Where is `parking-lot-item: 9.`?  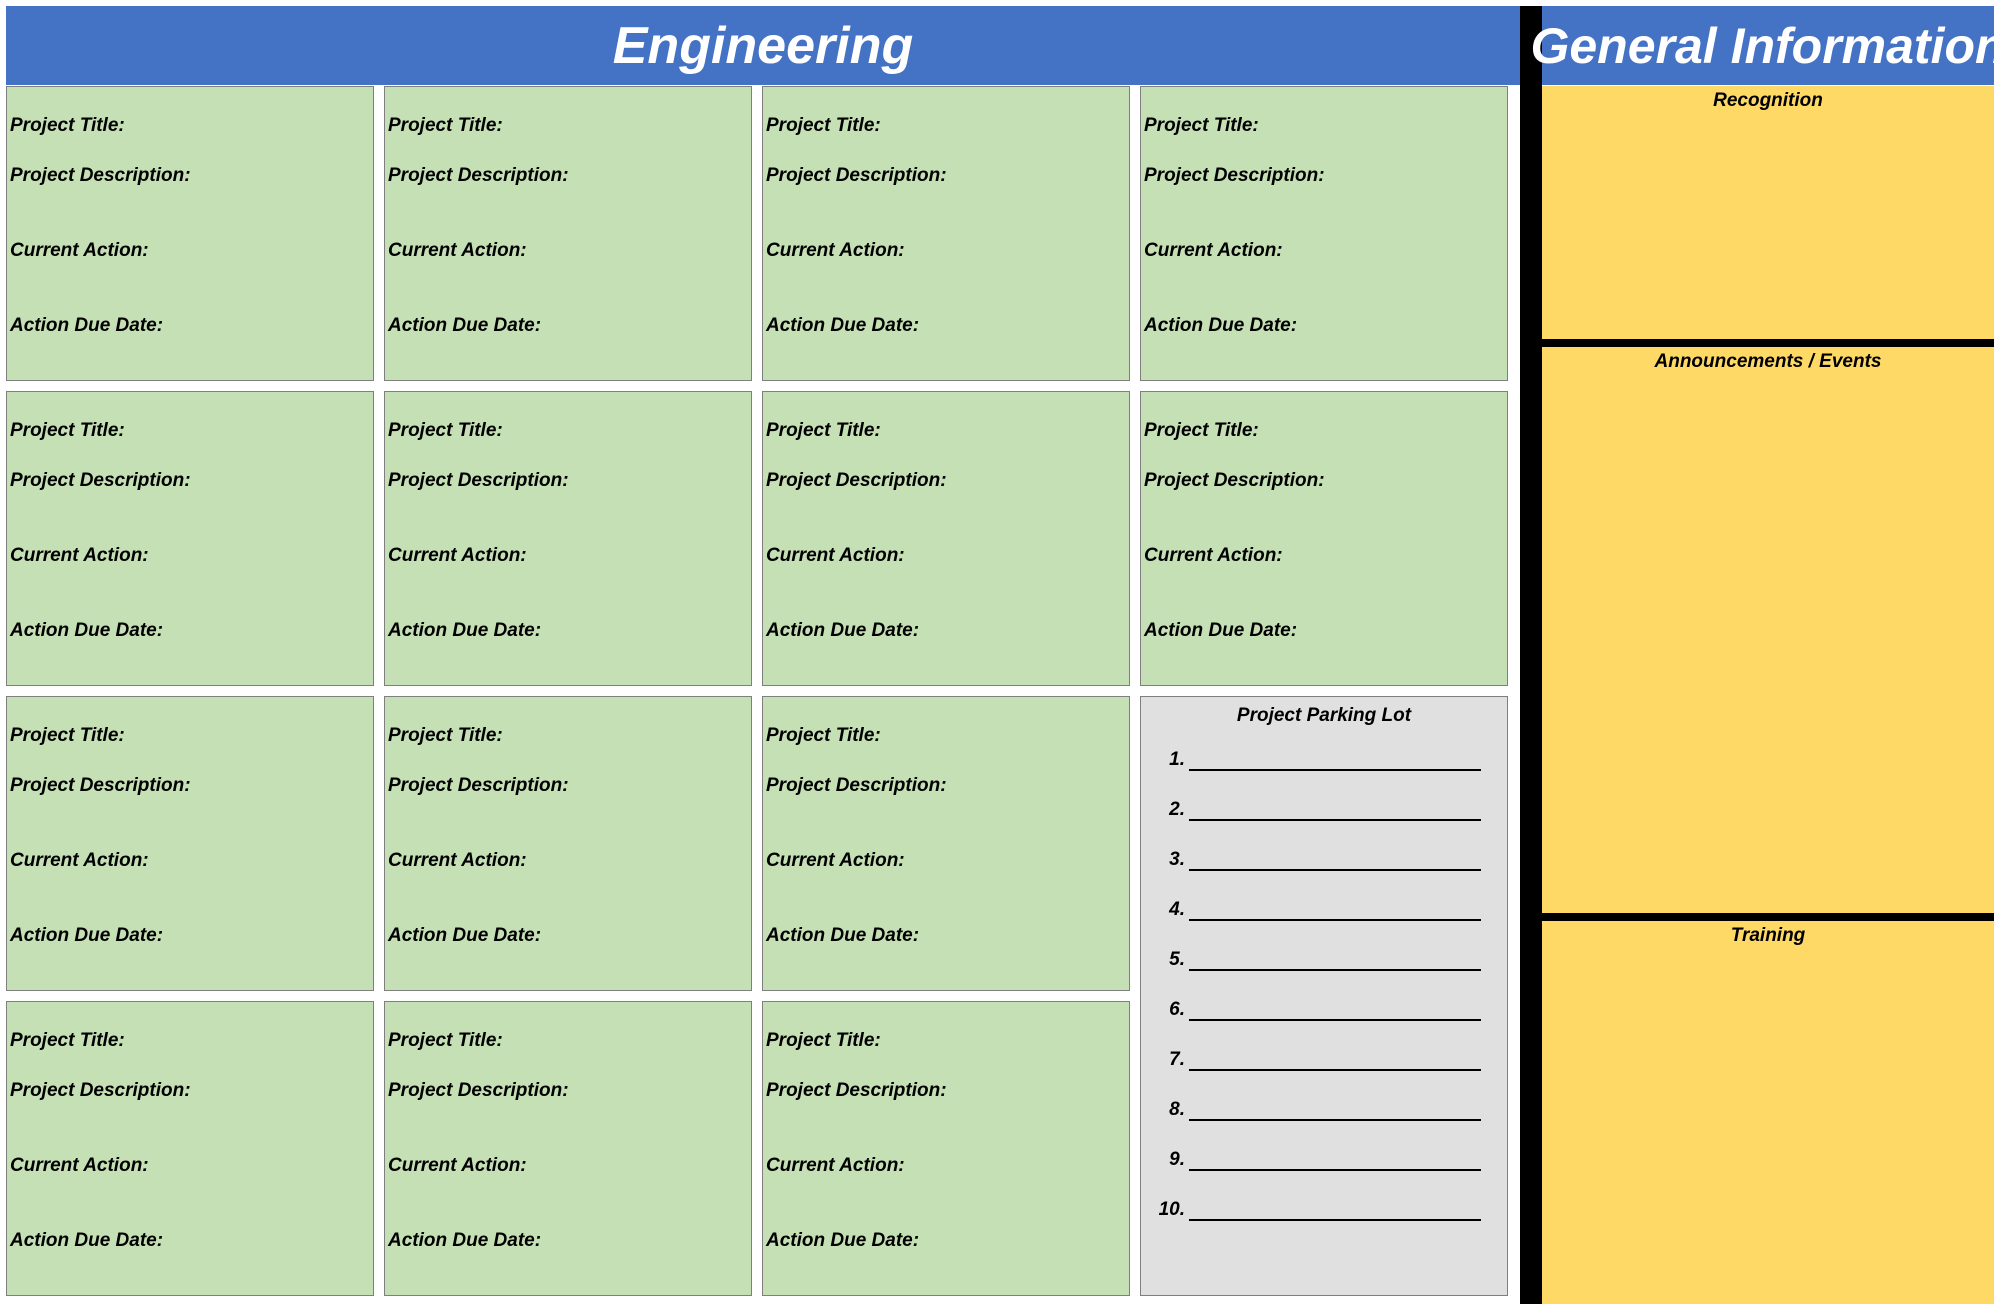 parking-lot-item: 9. is located at coordinates (1318, 1159).